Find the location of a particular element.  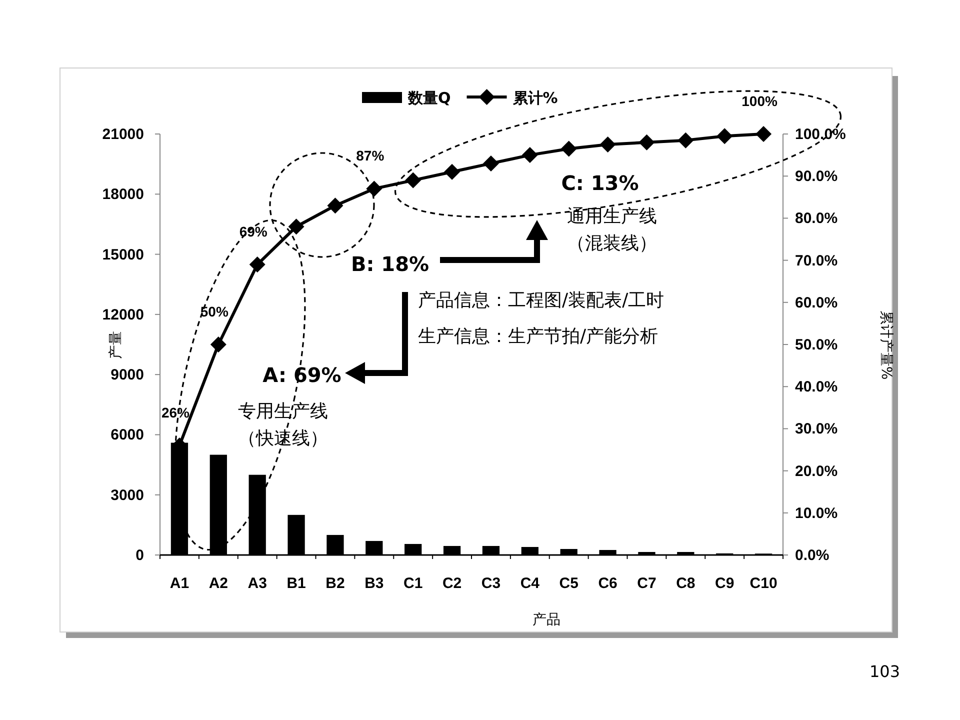

y-tick-label: 12000 is located at coordinates (123, 315).